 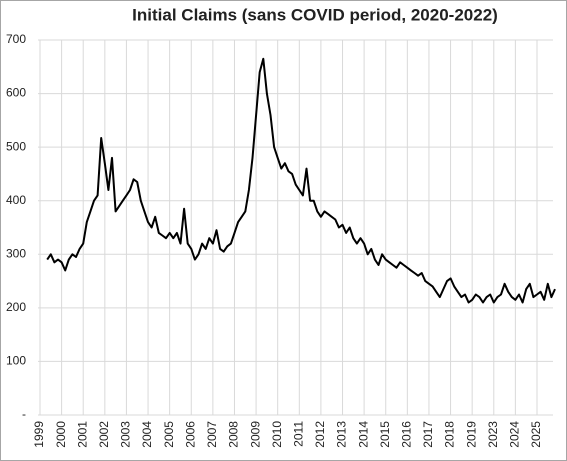 What do you see at coordinates (255, 434) in the screenshot?
I see `x-tick-label: 2009` at bounding box center [255, 434].